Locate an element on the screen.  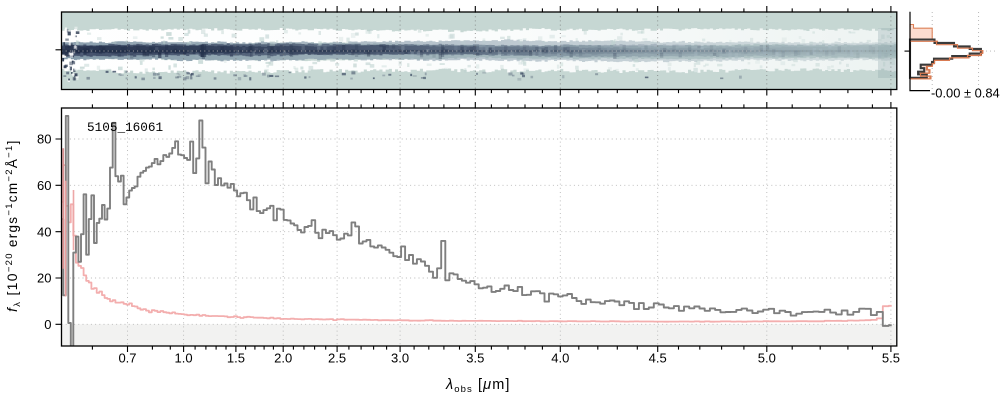
svg-text: 5105_16061 is located at coordinates (125, 127).